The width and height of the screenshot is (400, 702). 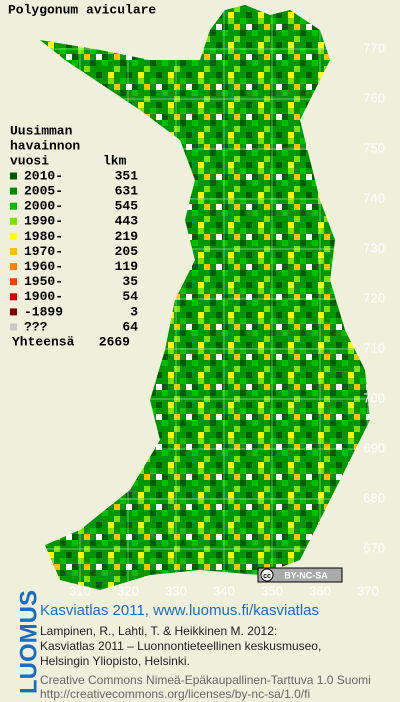 I want to click on legend-label: 1990-, so click(x=43, y=221).